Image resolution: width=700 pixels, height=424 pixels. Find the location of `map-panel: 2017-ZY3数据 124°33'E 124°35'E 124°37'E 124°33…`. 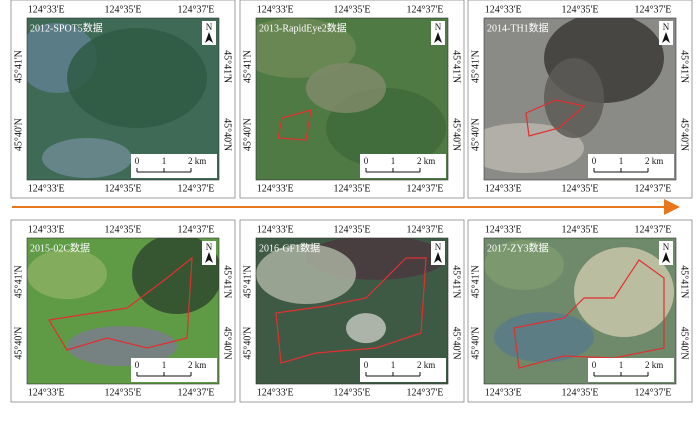

map-panel: 2017-ZY3数据 124°33'E 124°35'E 124°37'E 124°33… is located at coordinates (580, 311).